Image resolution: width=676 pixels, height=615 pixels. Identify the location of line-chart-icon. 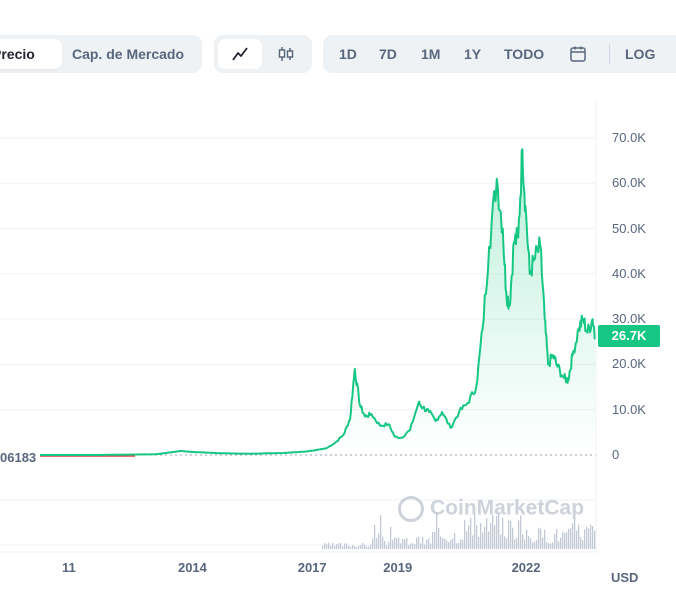
(240, 54).